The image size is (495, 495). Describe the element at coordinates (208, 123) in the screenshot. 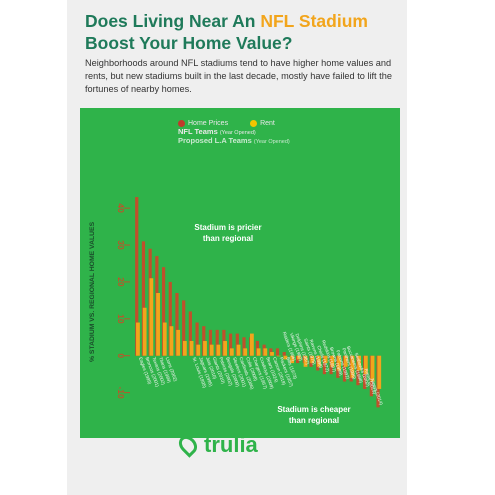

I see `legend-home-prices: Home Prices` at that location.